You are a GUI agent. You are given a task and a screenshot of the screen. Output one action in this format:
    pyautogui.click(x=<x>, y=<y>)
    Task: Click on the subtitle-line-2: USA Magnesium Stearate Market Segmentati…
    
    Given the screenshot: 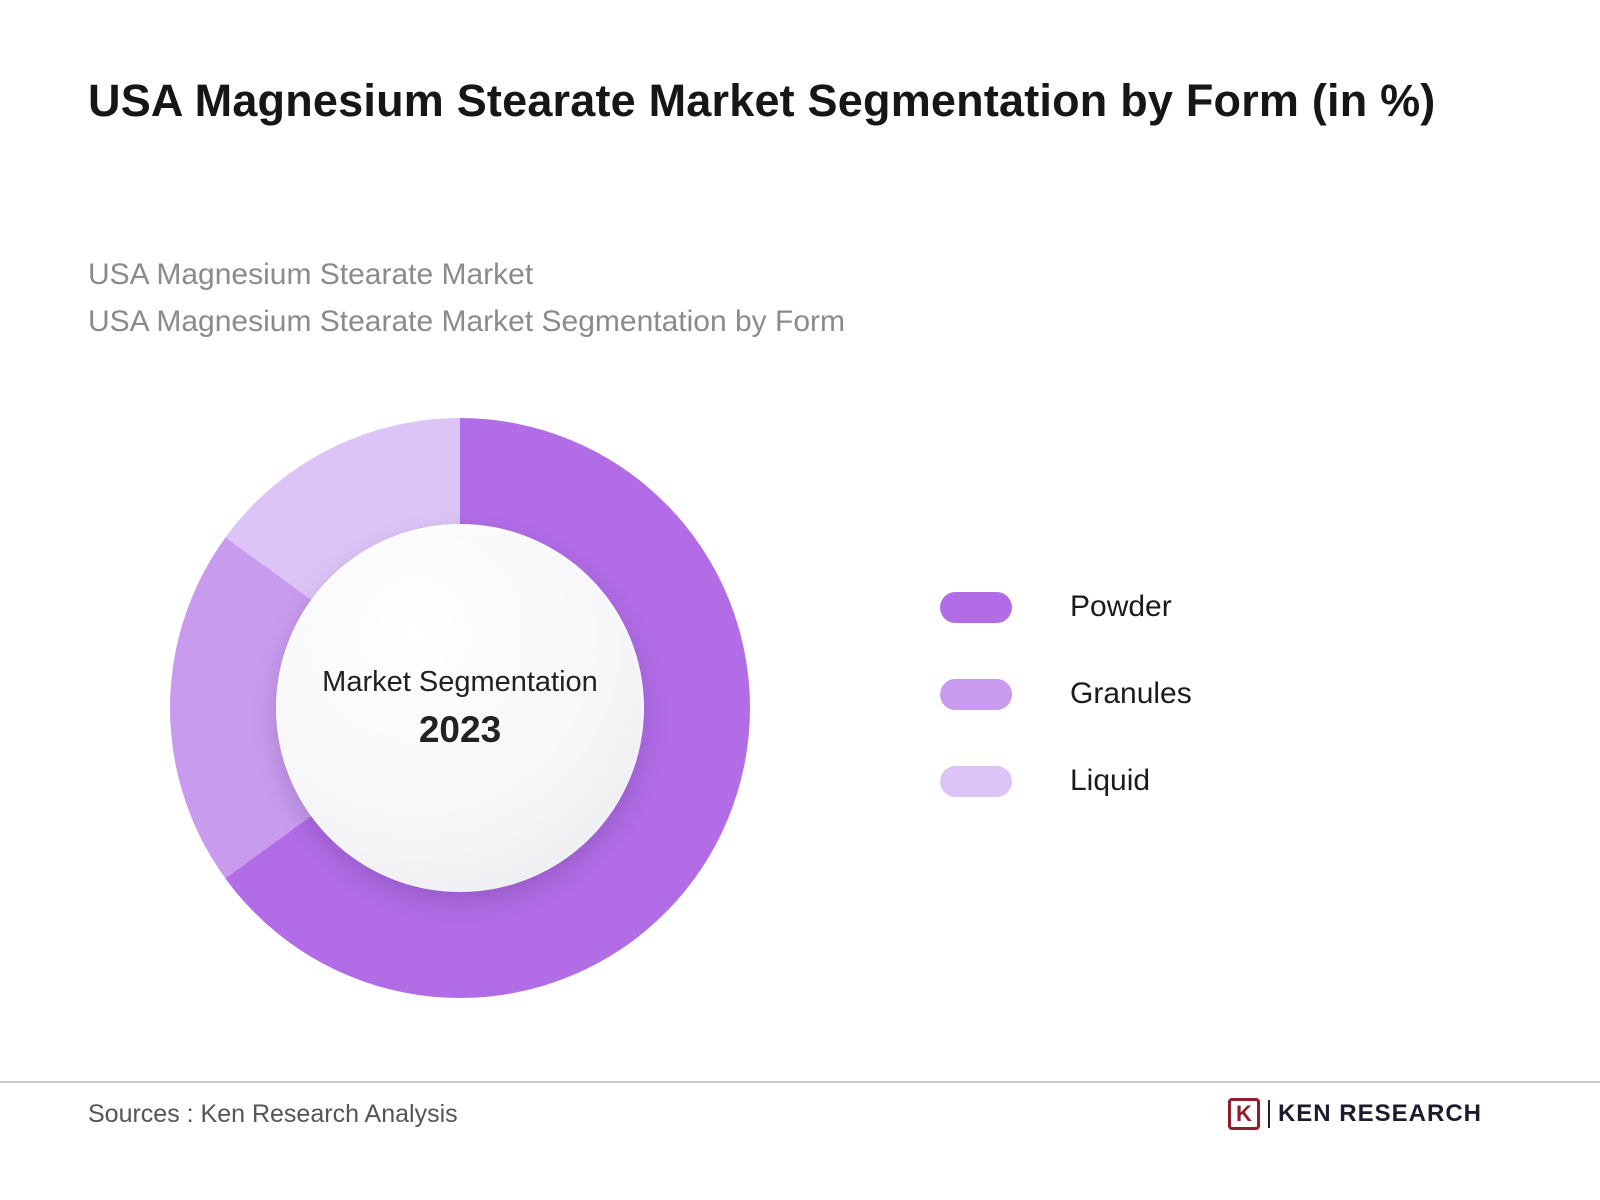 What is the action you would take?
    pyautogui.click(x=467, y=321)
    